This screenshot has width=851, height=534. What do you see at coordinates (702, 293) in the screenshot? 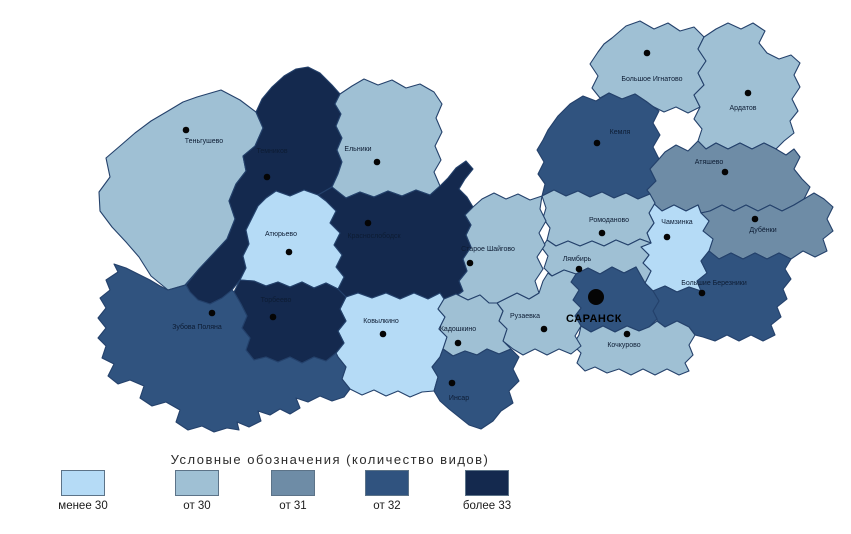
I see `admin-center-dot-bolshie-berezniki` at bounding box center [702, 293].